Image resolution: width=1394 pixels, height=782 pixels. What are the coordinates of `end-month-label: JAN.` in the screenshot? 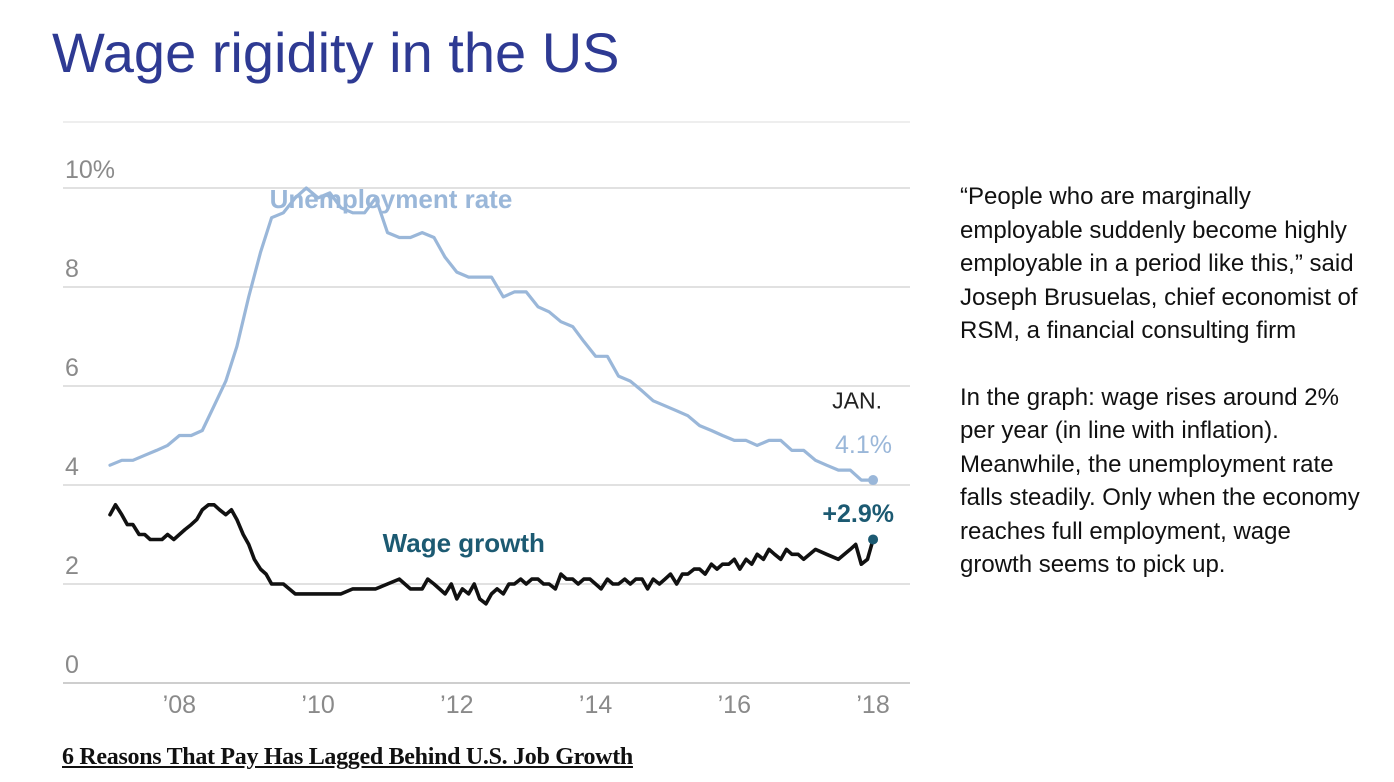 It's located at (857, 400).